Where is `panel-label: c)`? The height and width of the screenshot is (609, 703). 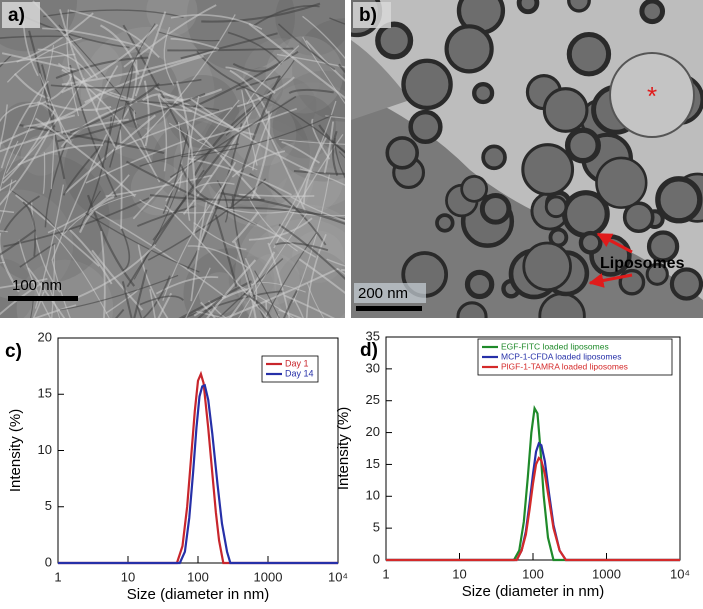 panel-label: c) is located at coordinates (13, 351).